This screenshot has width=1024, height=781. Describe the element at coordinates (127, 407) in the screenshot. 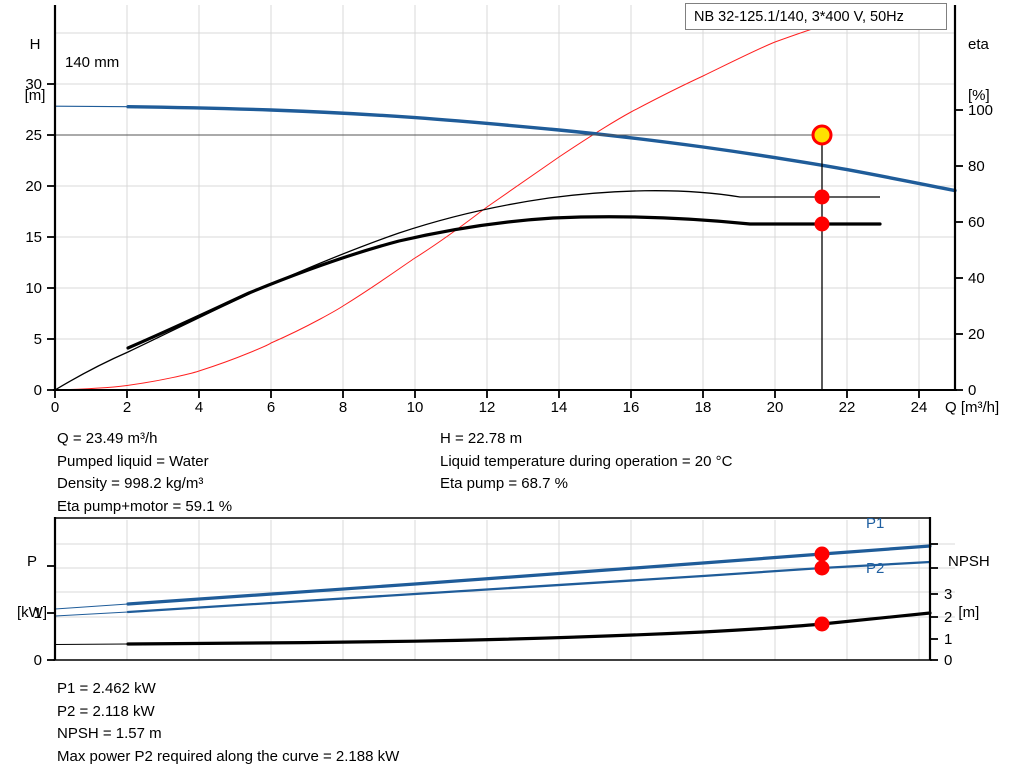

I see `upper-xtick-2: 2` at that location.